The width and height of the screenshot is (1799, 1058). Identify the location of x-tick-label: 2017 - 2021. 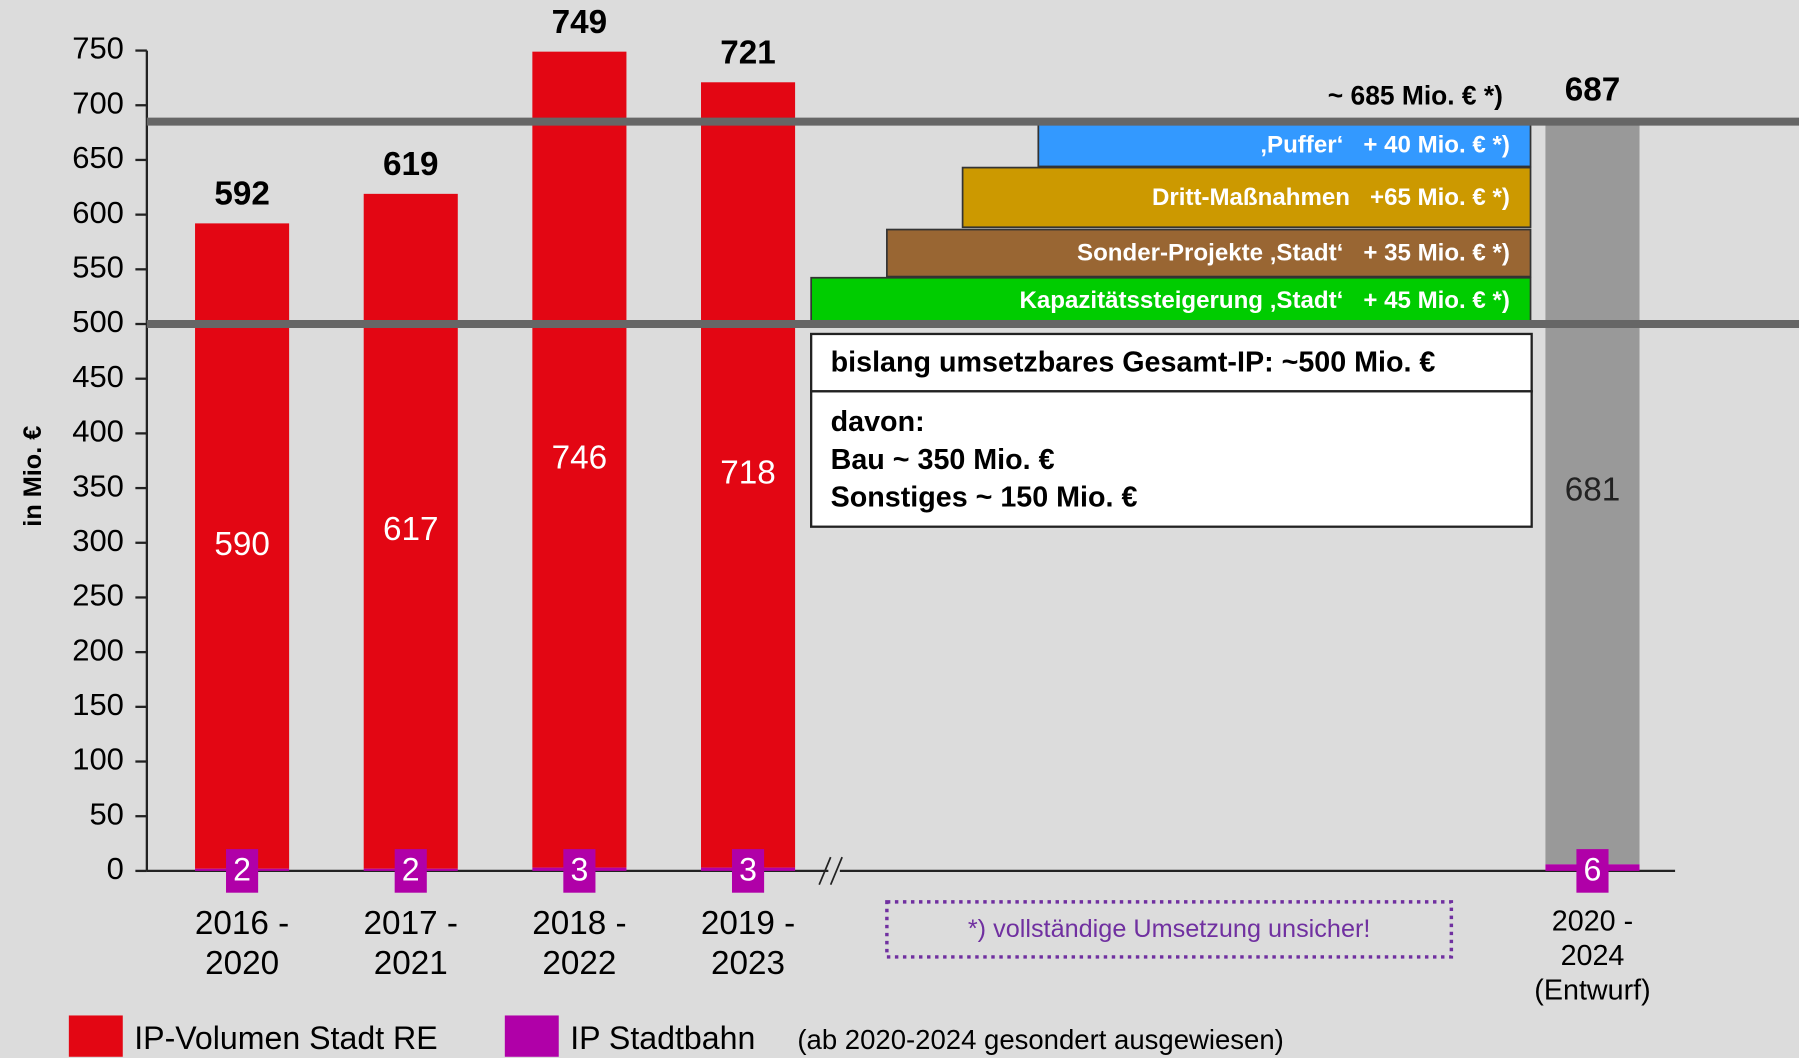
(410, 943).